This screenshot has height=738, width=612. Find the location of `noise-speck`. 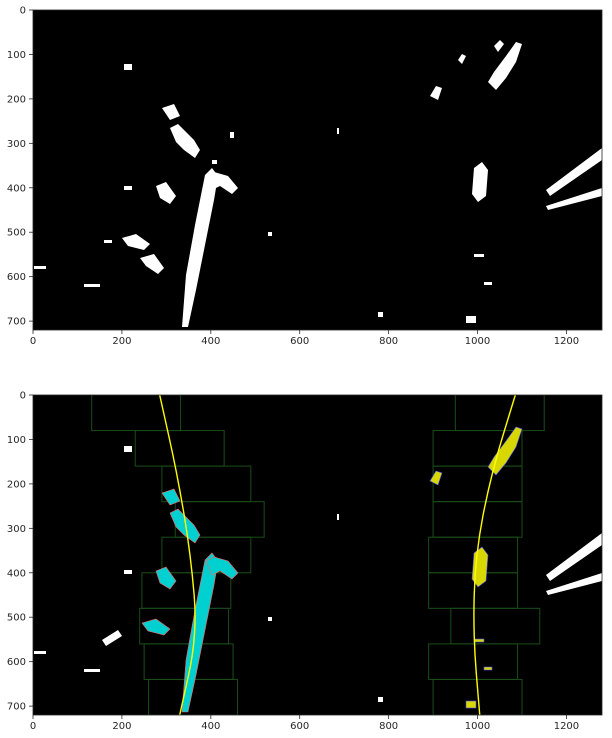

noise-speck is located at coordinates (128, 449).